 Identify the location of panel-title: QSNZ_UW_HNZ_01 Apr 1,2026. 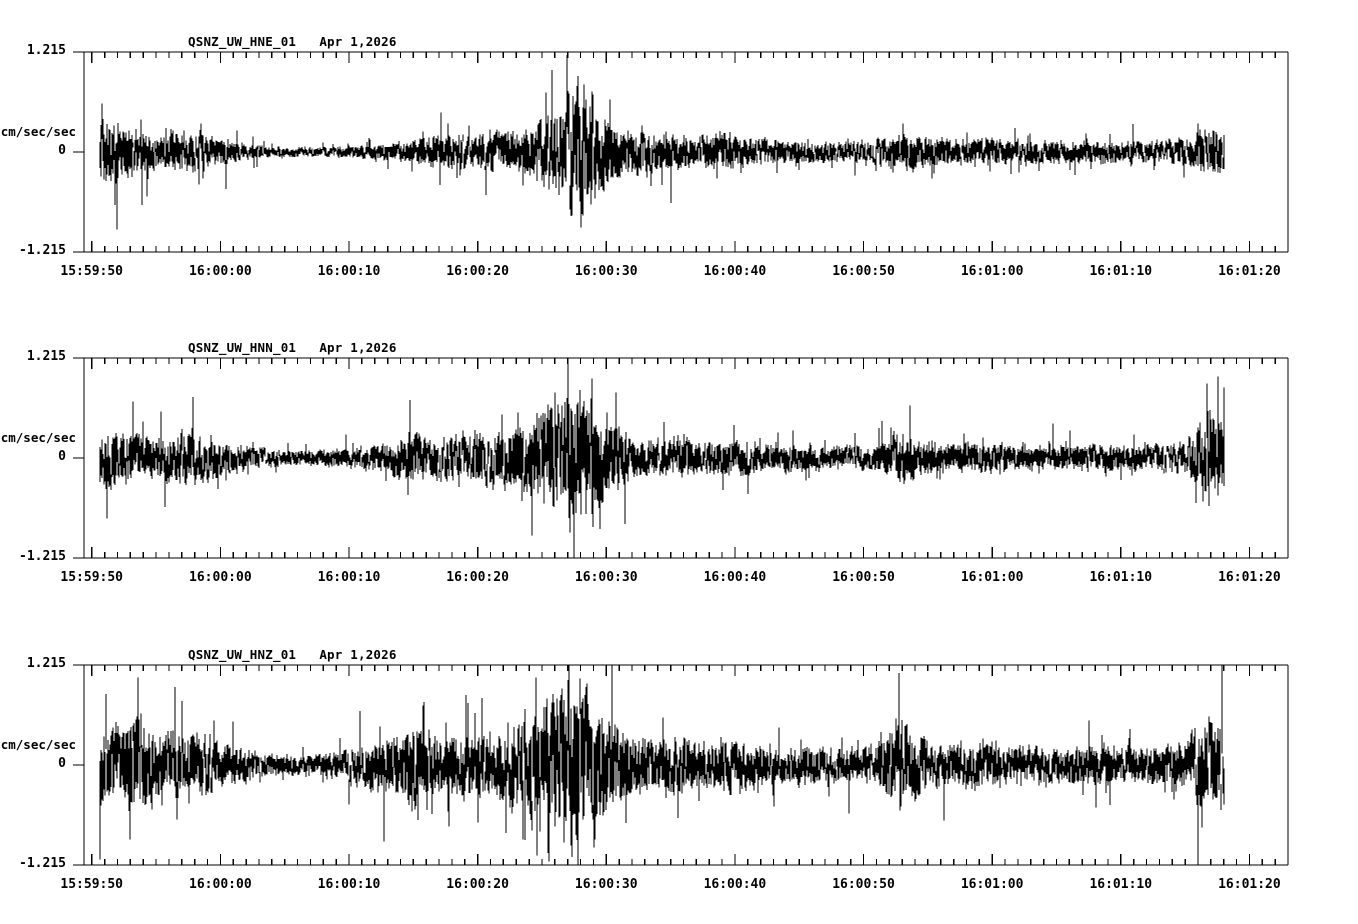
(292, 654).